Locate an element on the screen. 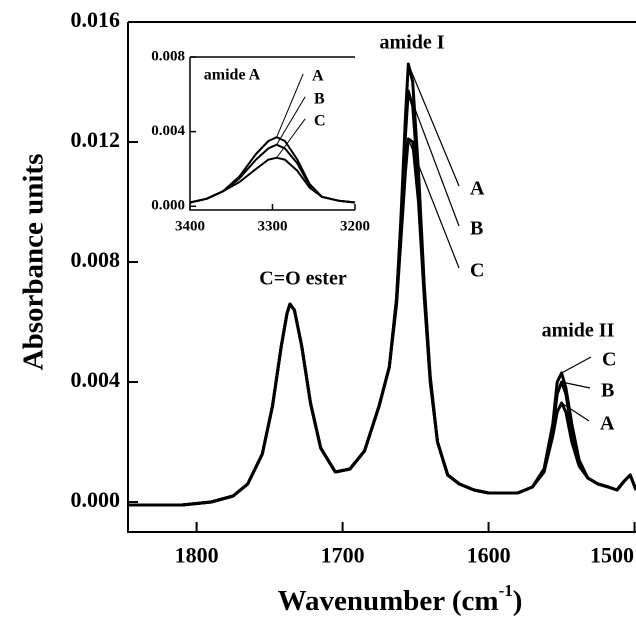  axes-frame is located at coordinates (272, 133).